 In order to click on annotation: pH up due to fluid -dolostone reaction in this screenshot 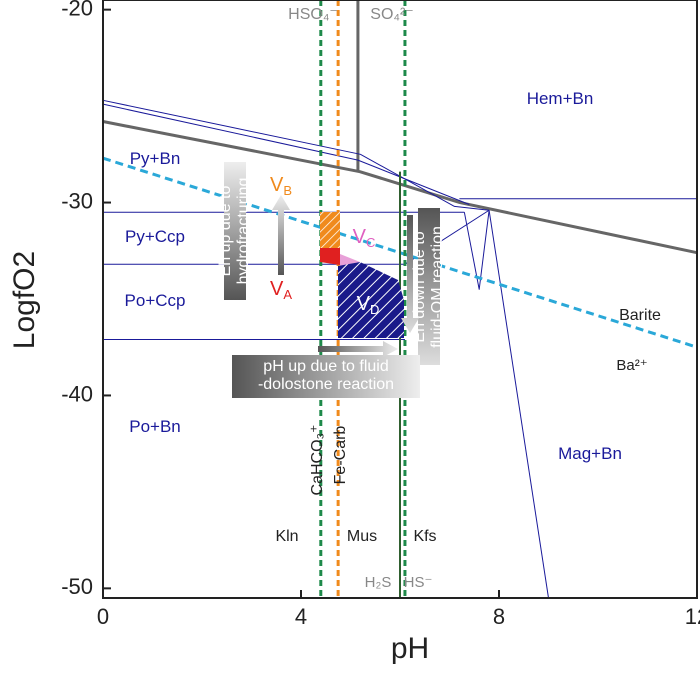, I will do `click(326, 375)`.